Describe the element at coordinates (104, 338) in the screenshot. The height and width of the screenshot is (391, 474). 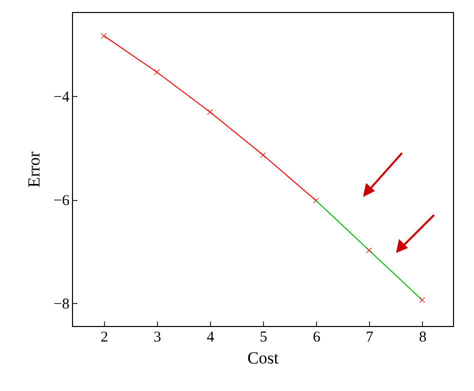
I see `x-tick-label: 2` at that location.